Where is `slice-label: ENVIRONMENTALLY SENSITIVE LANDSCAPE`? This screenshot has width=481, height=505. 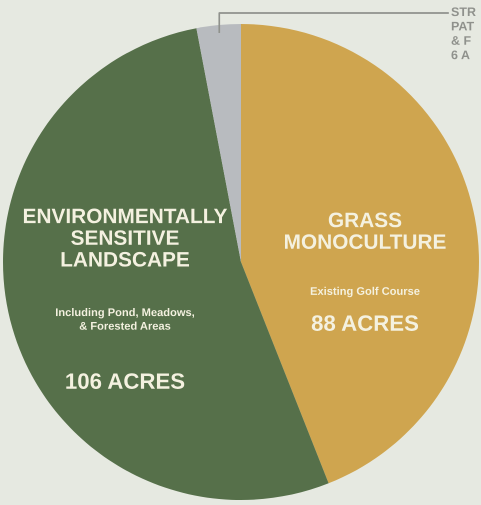
slice-label: ENVIRONMENTALLY SENSITIVE LANDSCAPE is located at coordinates (126, 237).